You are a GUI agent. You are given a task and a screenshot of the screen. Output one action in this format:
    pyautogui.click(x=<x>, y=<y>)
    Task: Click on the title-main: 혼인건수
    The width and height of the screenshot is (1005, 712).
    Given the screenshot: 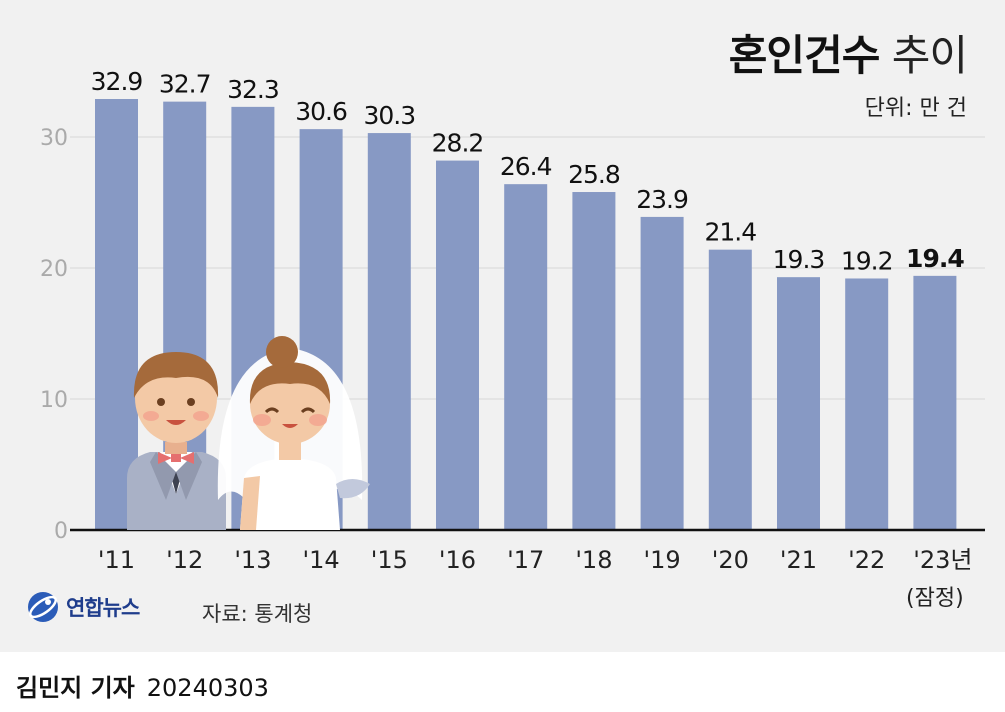 What is the action you would take?
    pyautogui.click(x=804, y=55)
    